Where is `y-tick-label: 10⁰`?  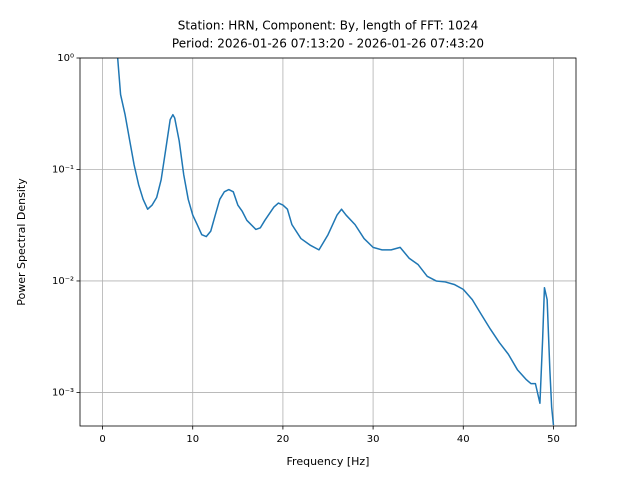
y-tick-label: 10⁰ is located at coordinates (65, 58).